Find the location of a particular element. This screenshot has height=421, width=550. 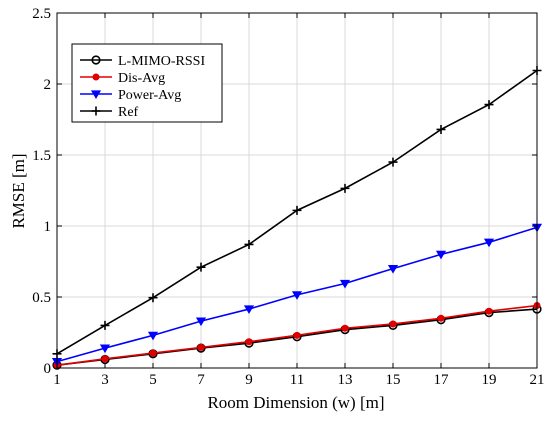

series-dis-avg is located at coordinates (297, 335).